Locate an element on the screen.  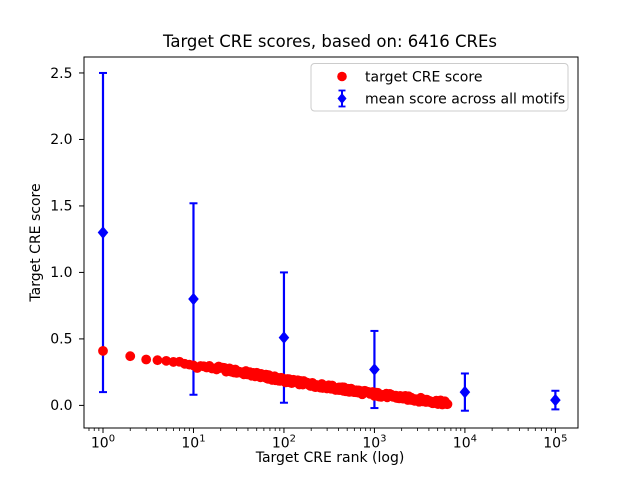
x-tick-label: 10² is located at coordinates (284, 443).